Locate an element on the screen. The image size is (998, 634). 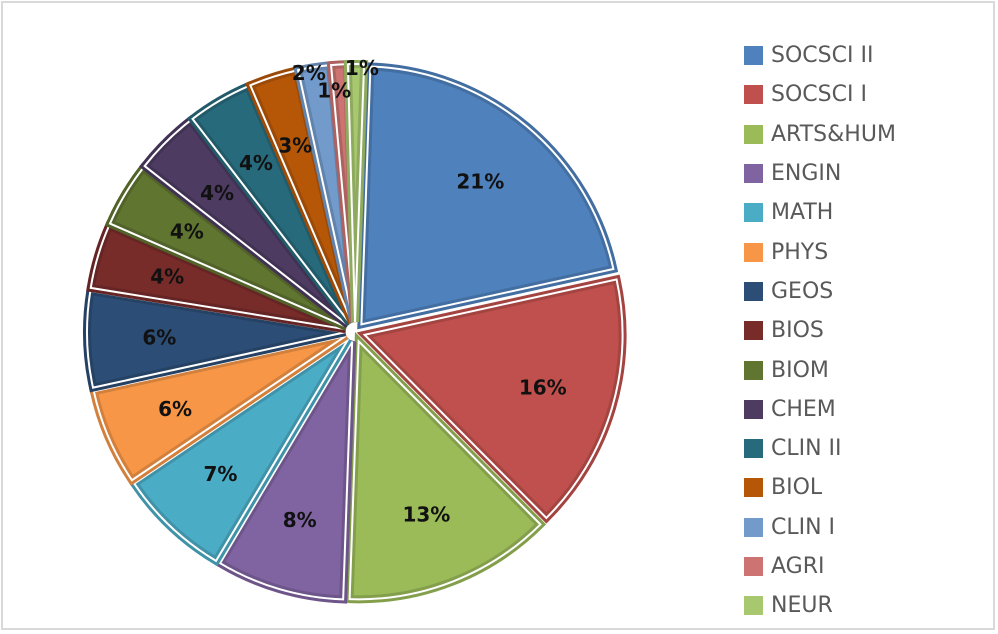
slice-label: 3% is located at coordinates (295, 146).